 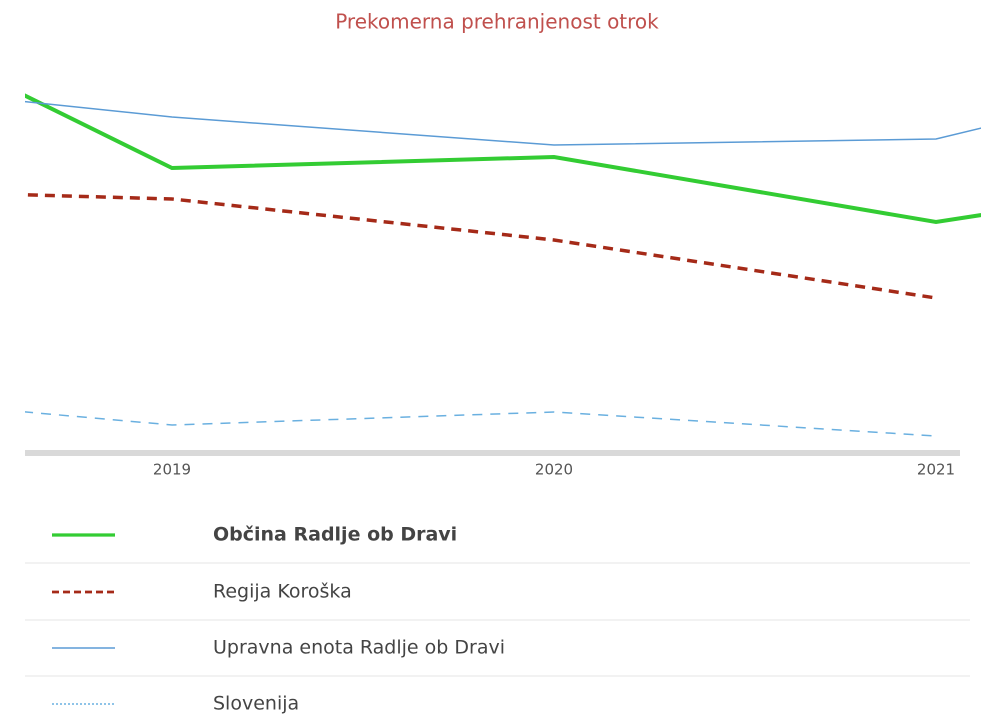 What do you see at coordinates (172, 470) in the screenshot?
I see `x-tick-label: 2019` at bounding box center [172, 470].